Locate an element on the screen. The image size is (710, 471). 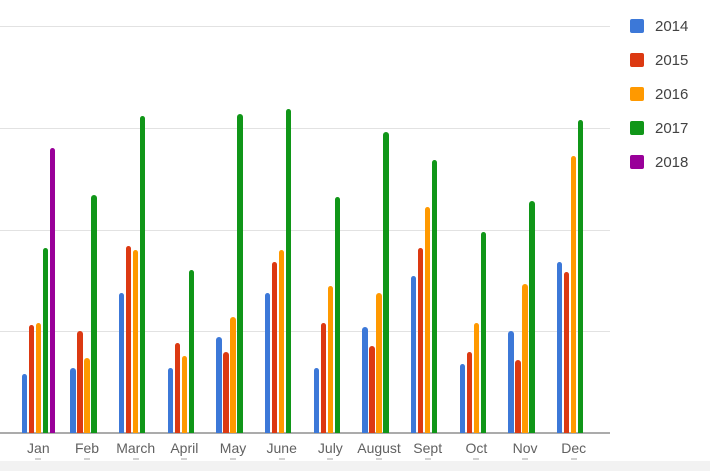
bar-2014-dec is located at coordinates (559, 347).